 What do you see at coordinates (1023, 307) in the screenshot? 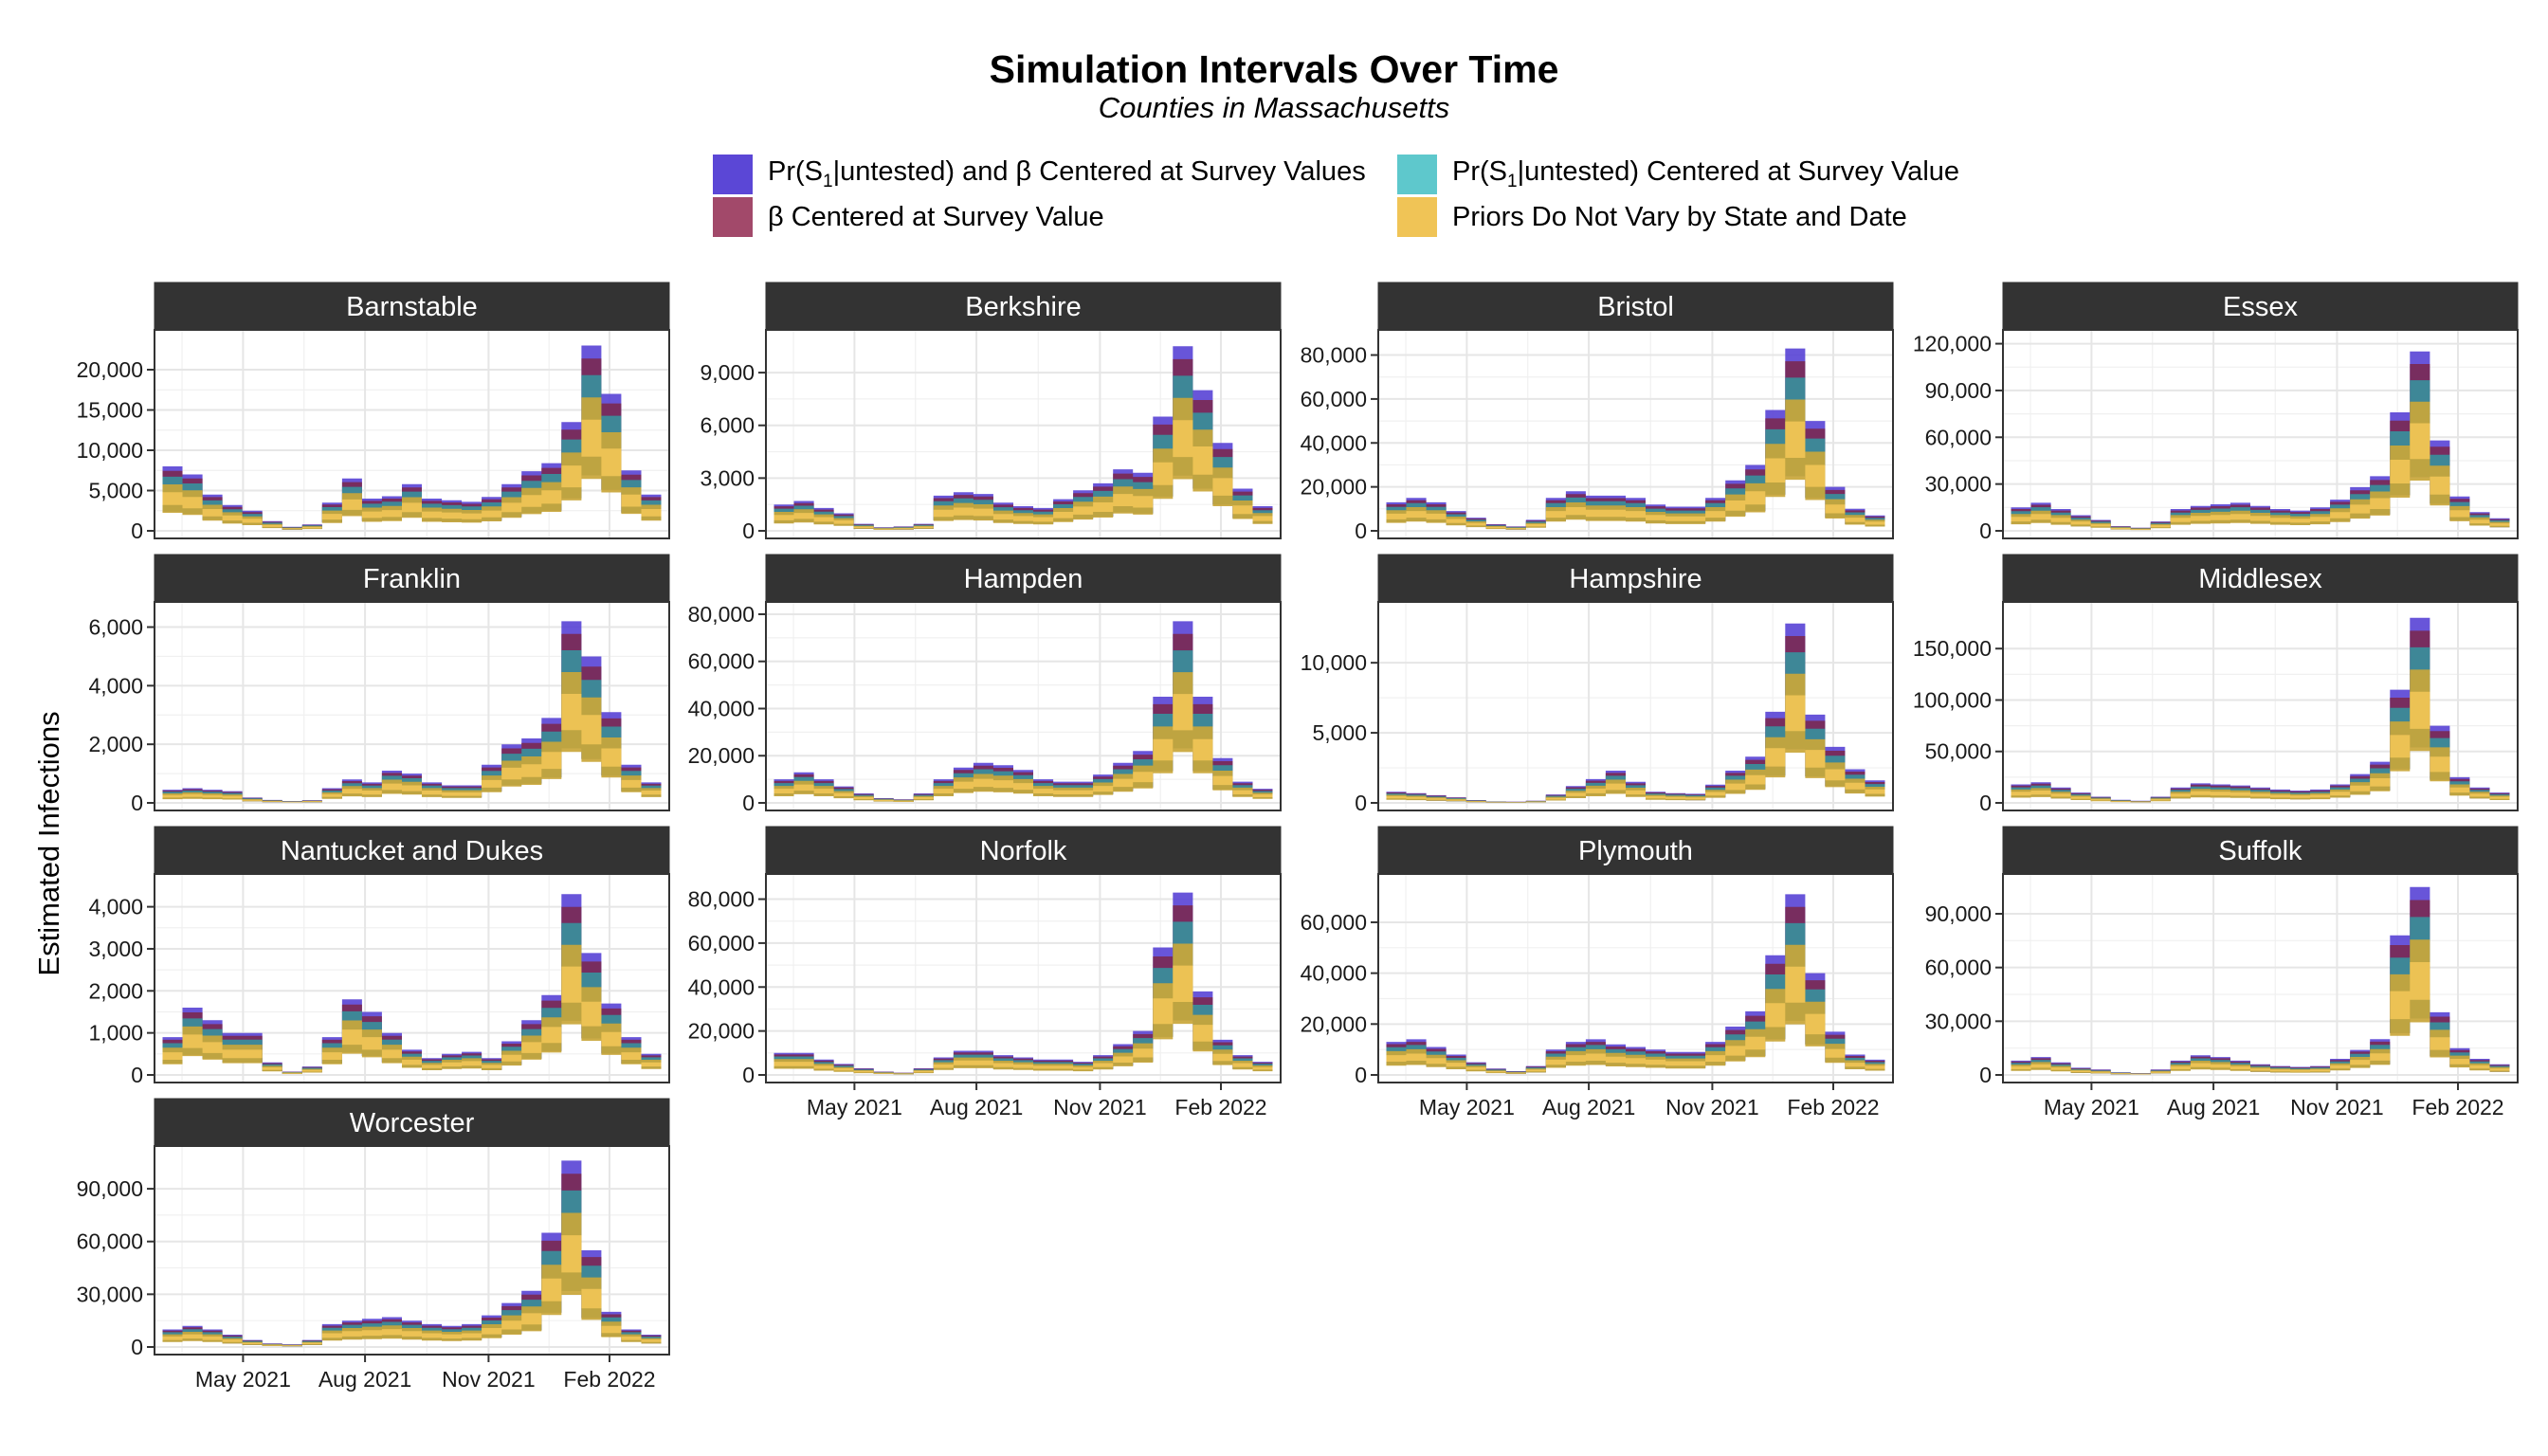
I see `facet-strip-label: Berkshire` at bounding box center [1023, 307].